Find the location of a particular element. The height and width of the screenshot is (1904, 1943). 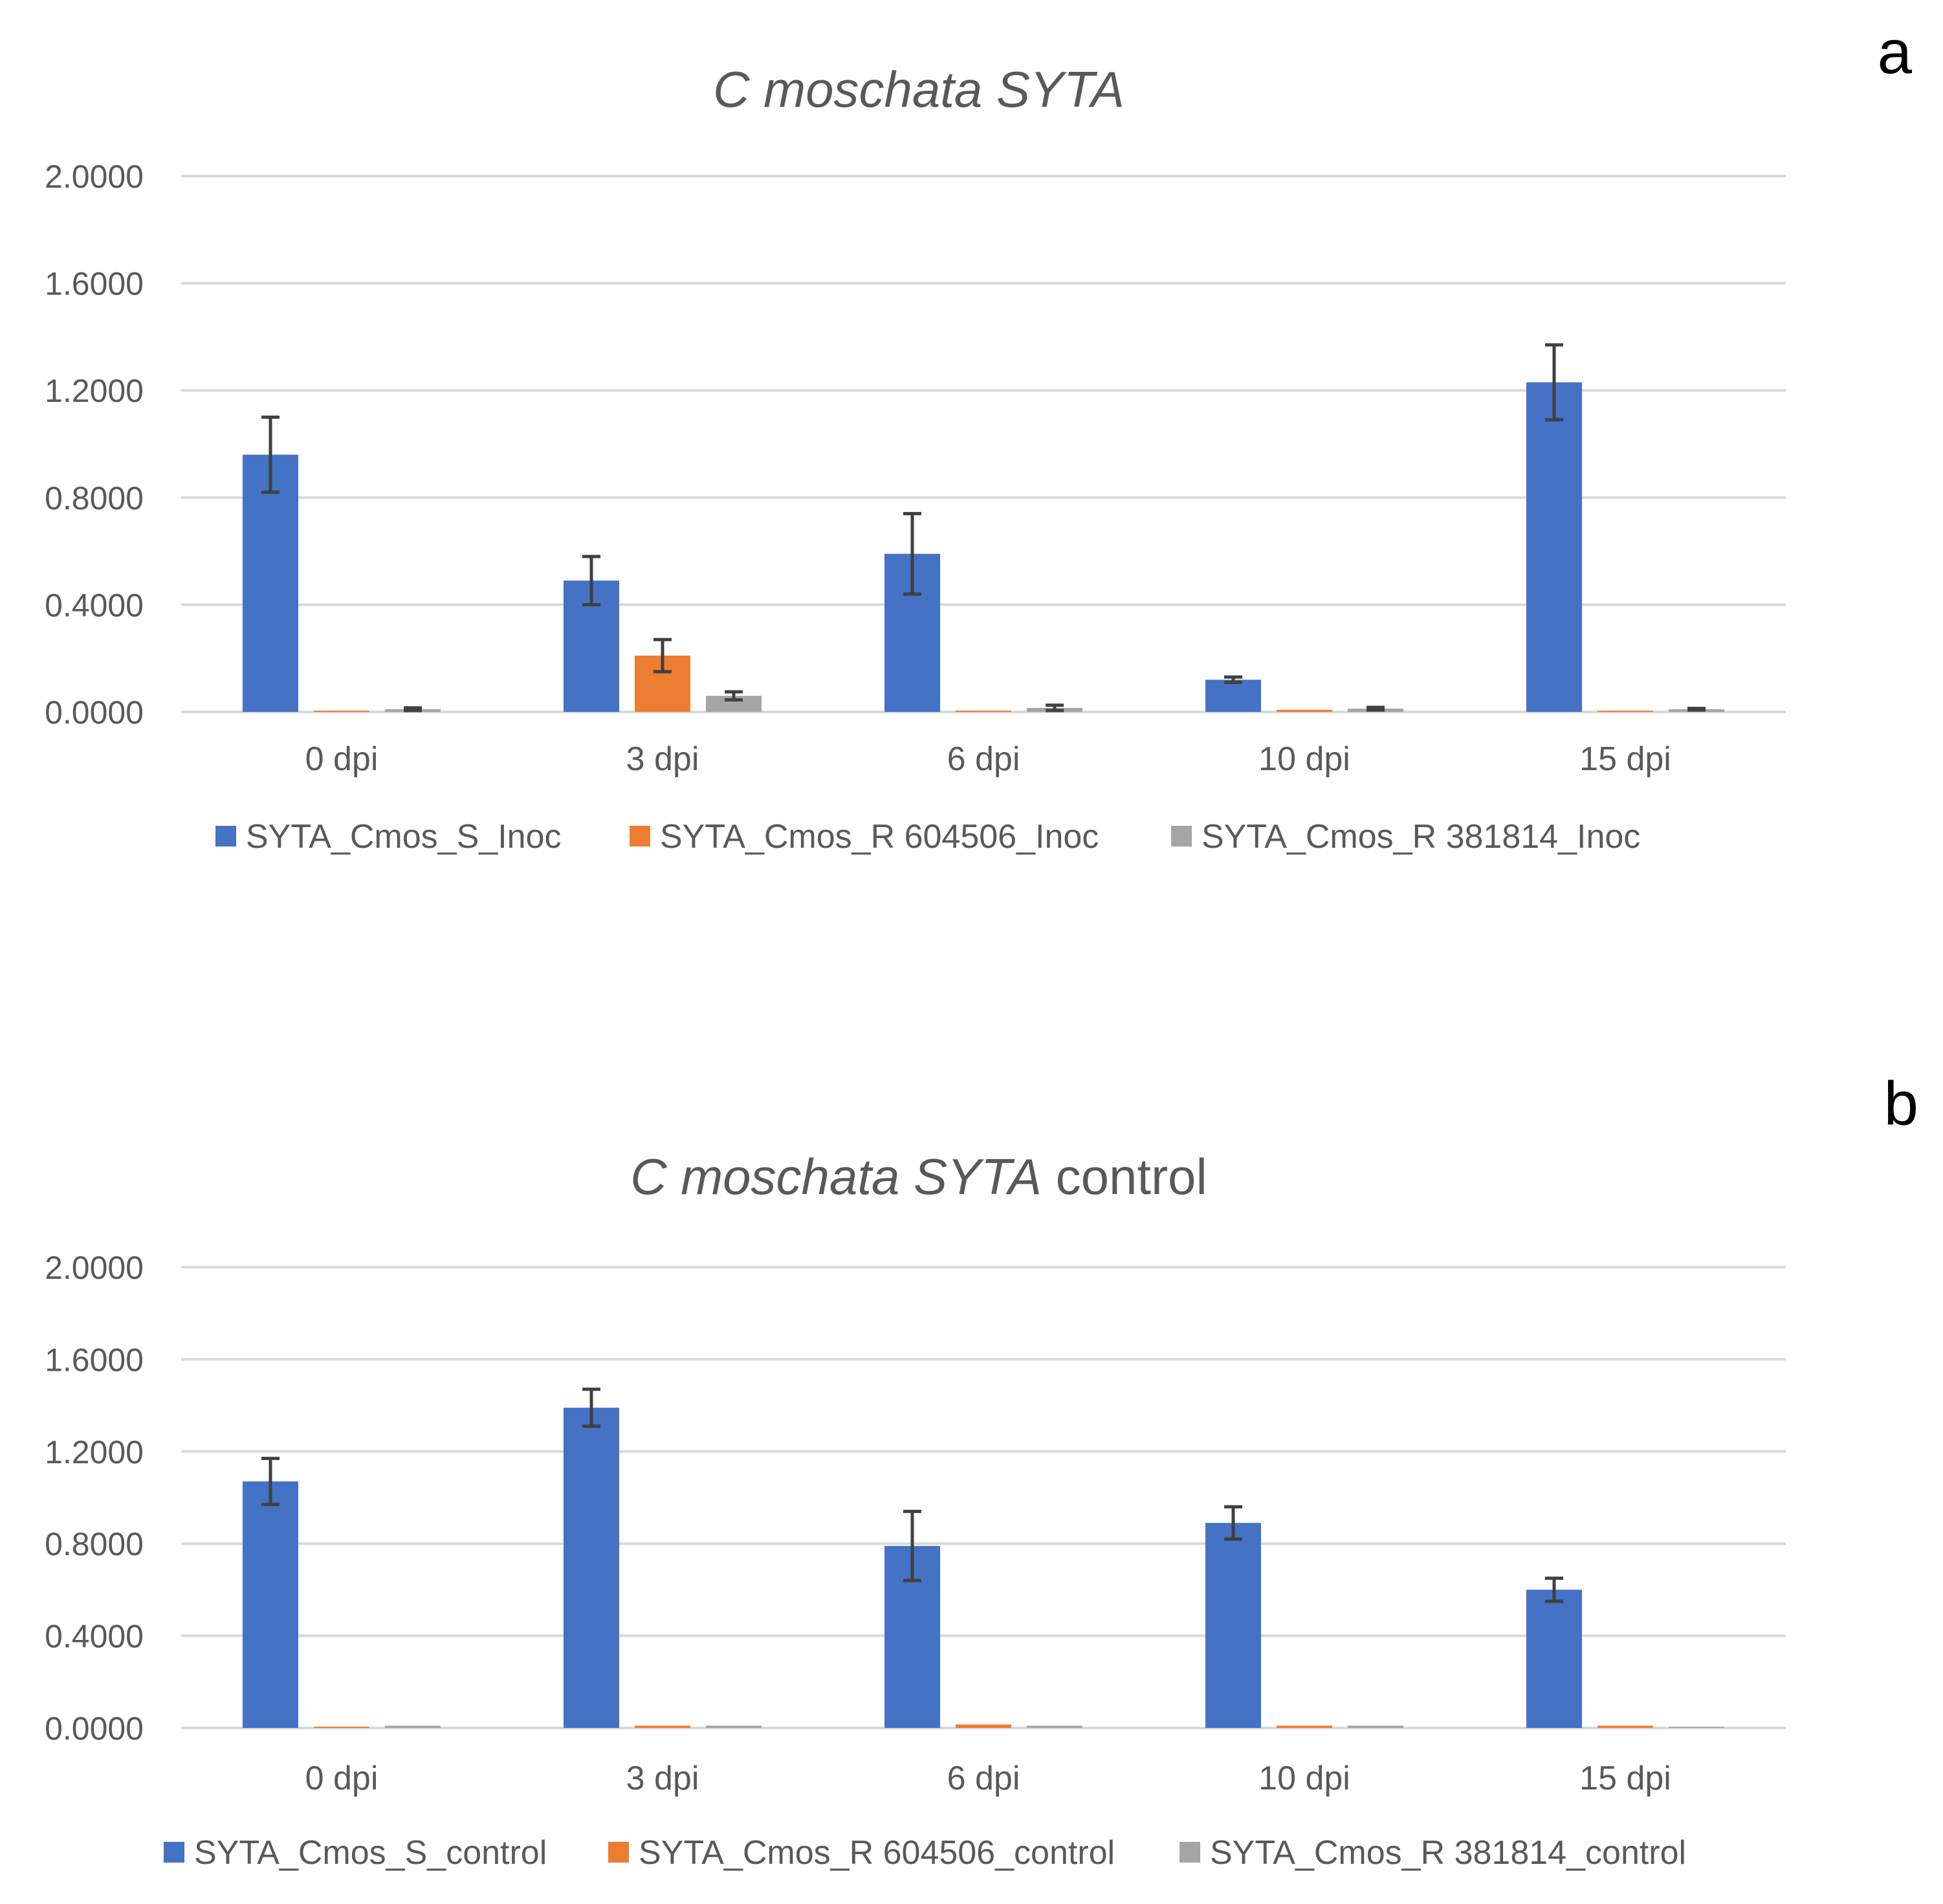

x-axis-b: 0 dpi 3 dpi 6 dpi 10 dpi 15 dpi is located at coordinates (988, 1778).